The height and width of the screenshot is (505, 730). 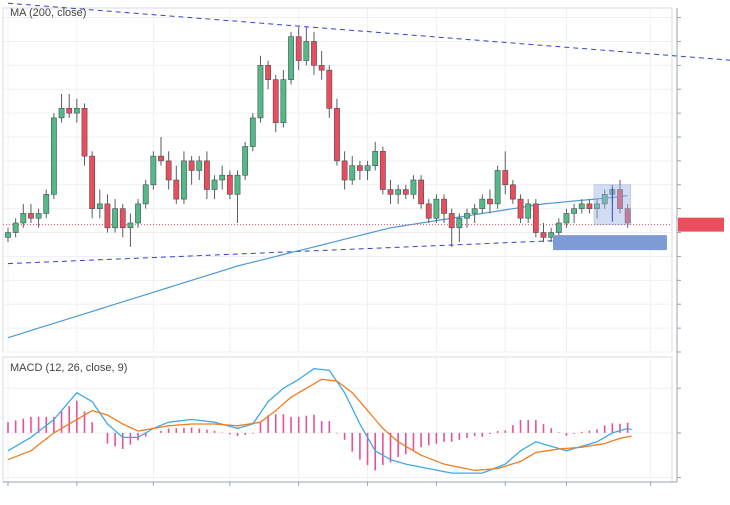 I want to click on macd-pane-indicator-label: MACD (12, 26, close, 9), so click(x=68, y=368).